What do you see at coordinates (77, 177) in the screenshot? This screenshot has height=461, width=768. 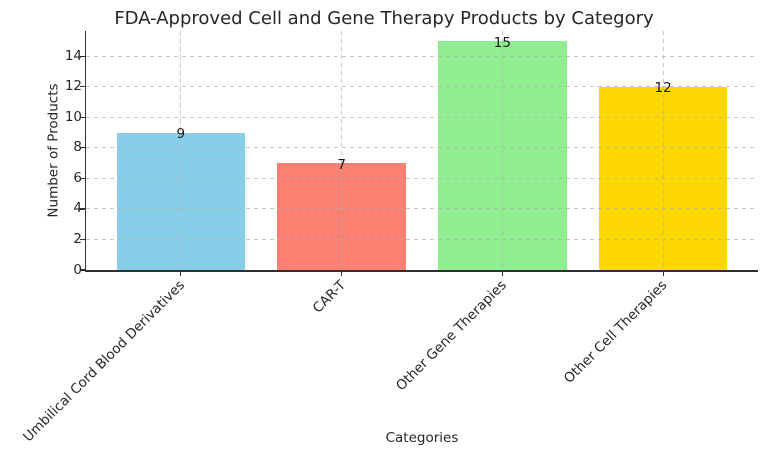 I see `y-tick-label-6: 6` at bounding box center [77, 177].